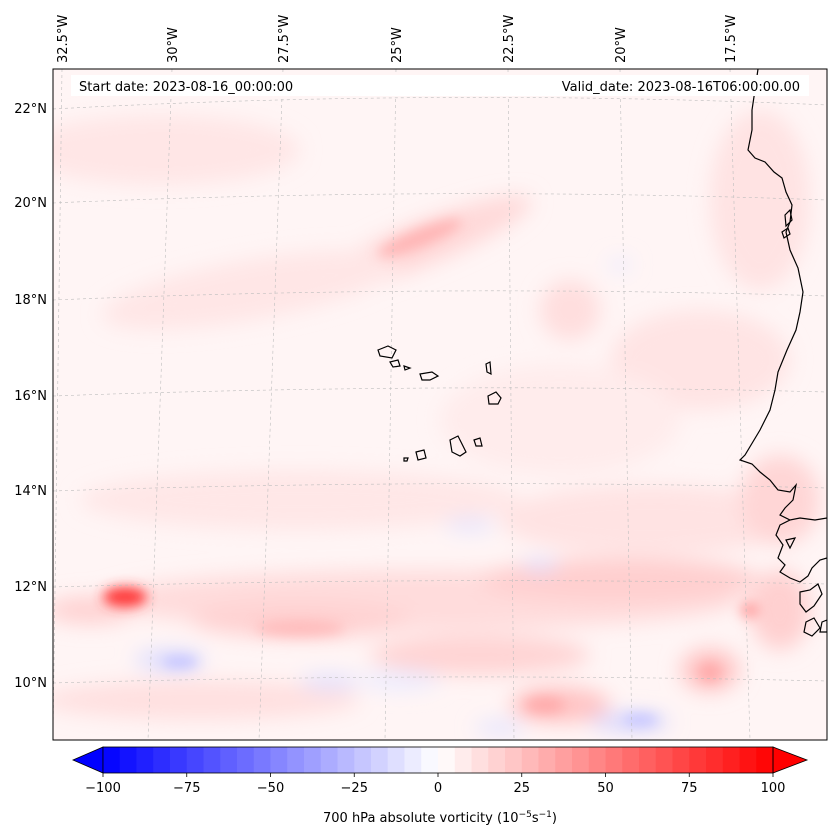  What do you see at coordinates (30, 587) in the screenshot?
I see `lat-label-12n: 12°N` at bounding box center [30, 587].